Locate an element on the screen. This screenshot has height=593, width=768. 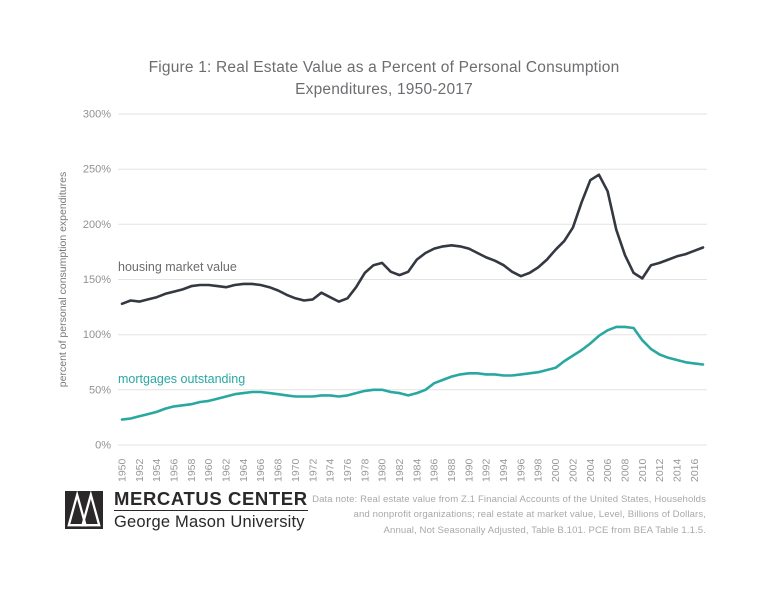
x-tick-label: 2004 is located at coordinates (591, 470).